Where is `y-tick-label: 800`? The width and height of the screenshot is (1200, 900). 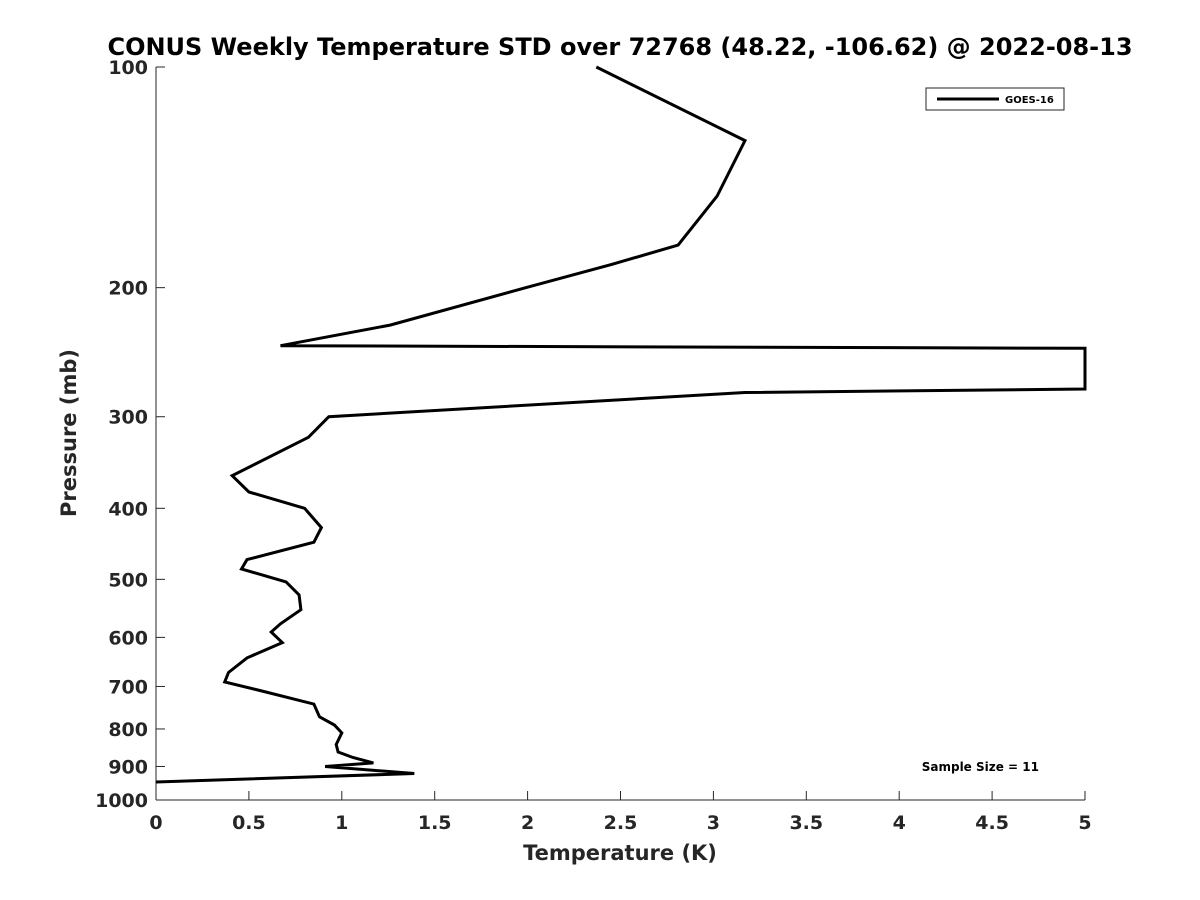
y-tick-label: 800 is located at coordinates (128, 730).